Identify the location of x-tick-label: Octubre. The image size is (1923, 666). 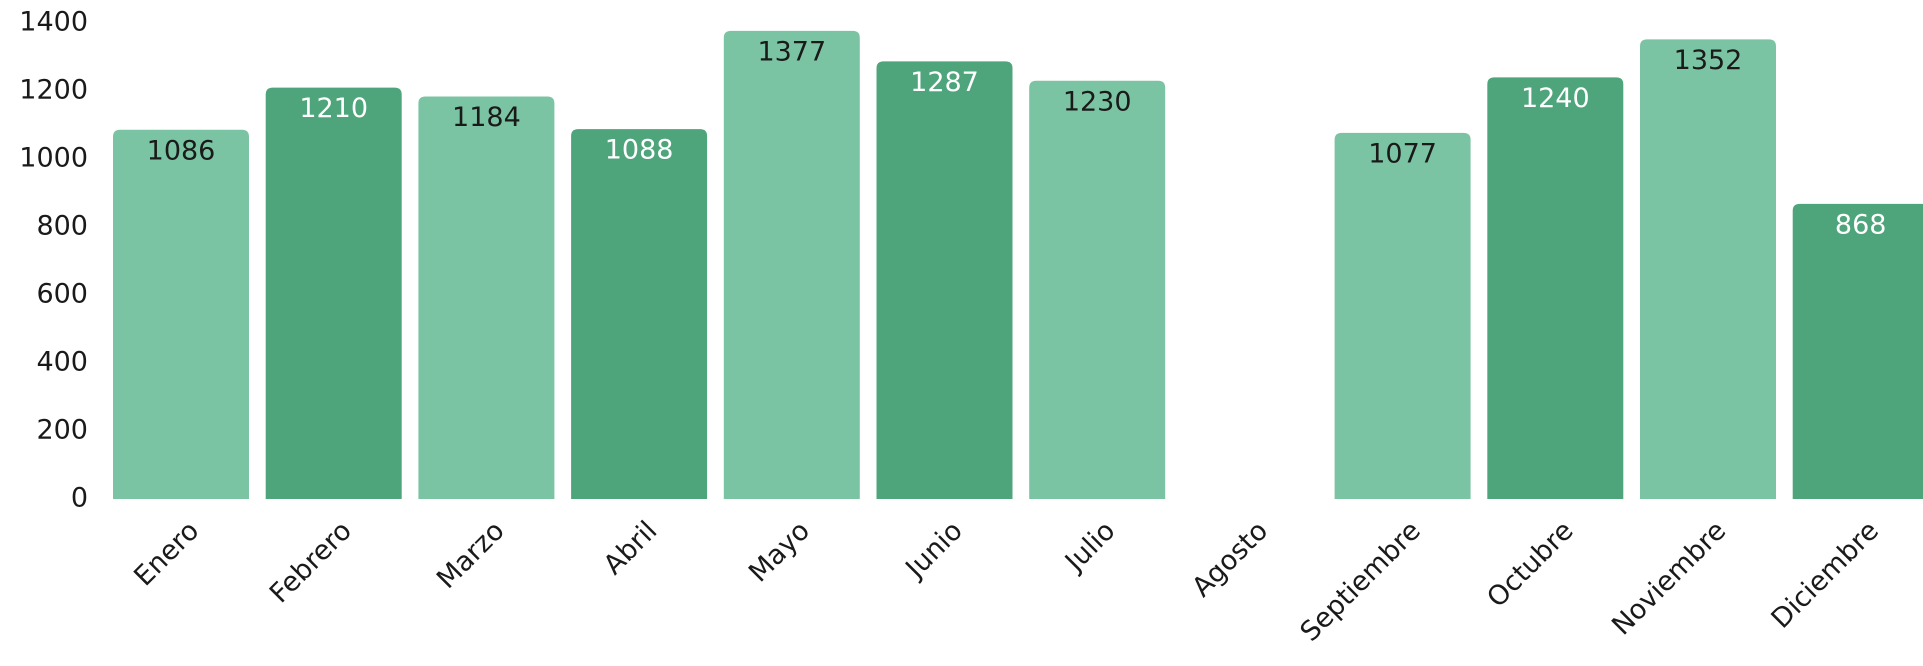
(1530, 564).